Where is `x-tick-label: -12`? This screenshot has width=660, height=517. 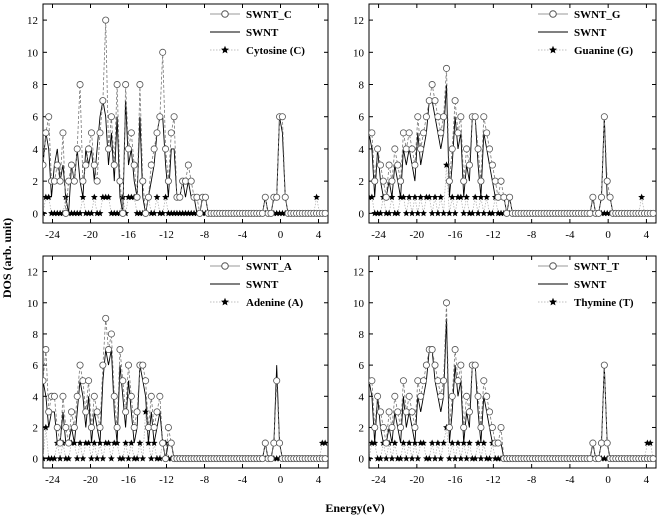
x-tick-label: -12 is located at coordinates (166, 480).